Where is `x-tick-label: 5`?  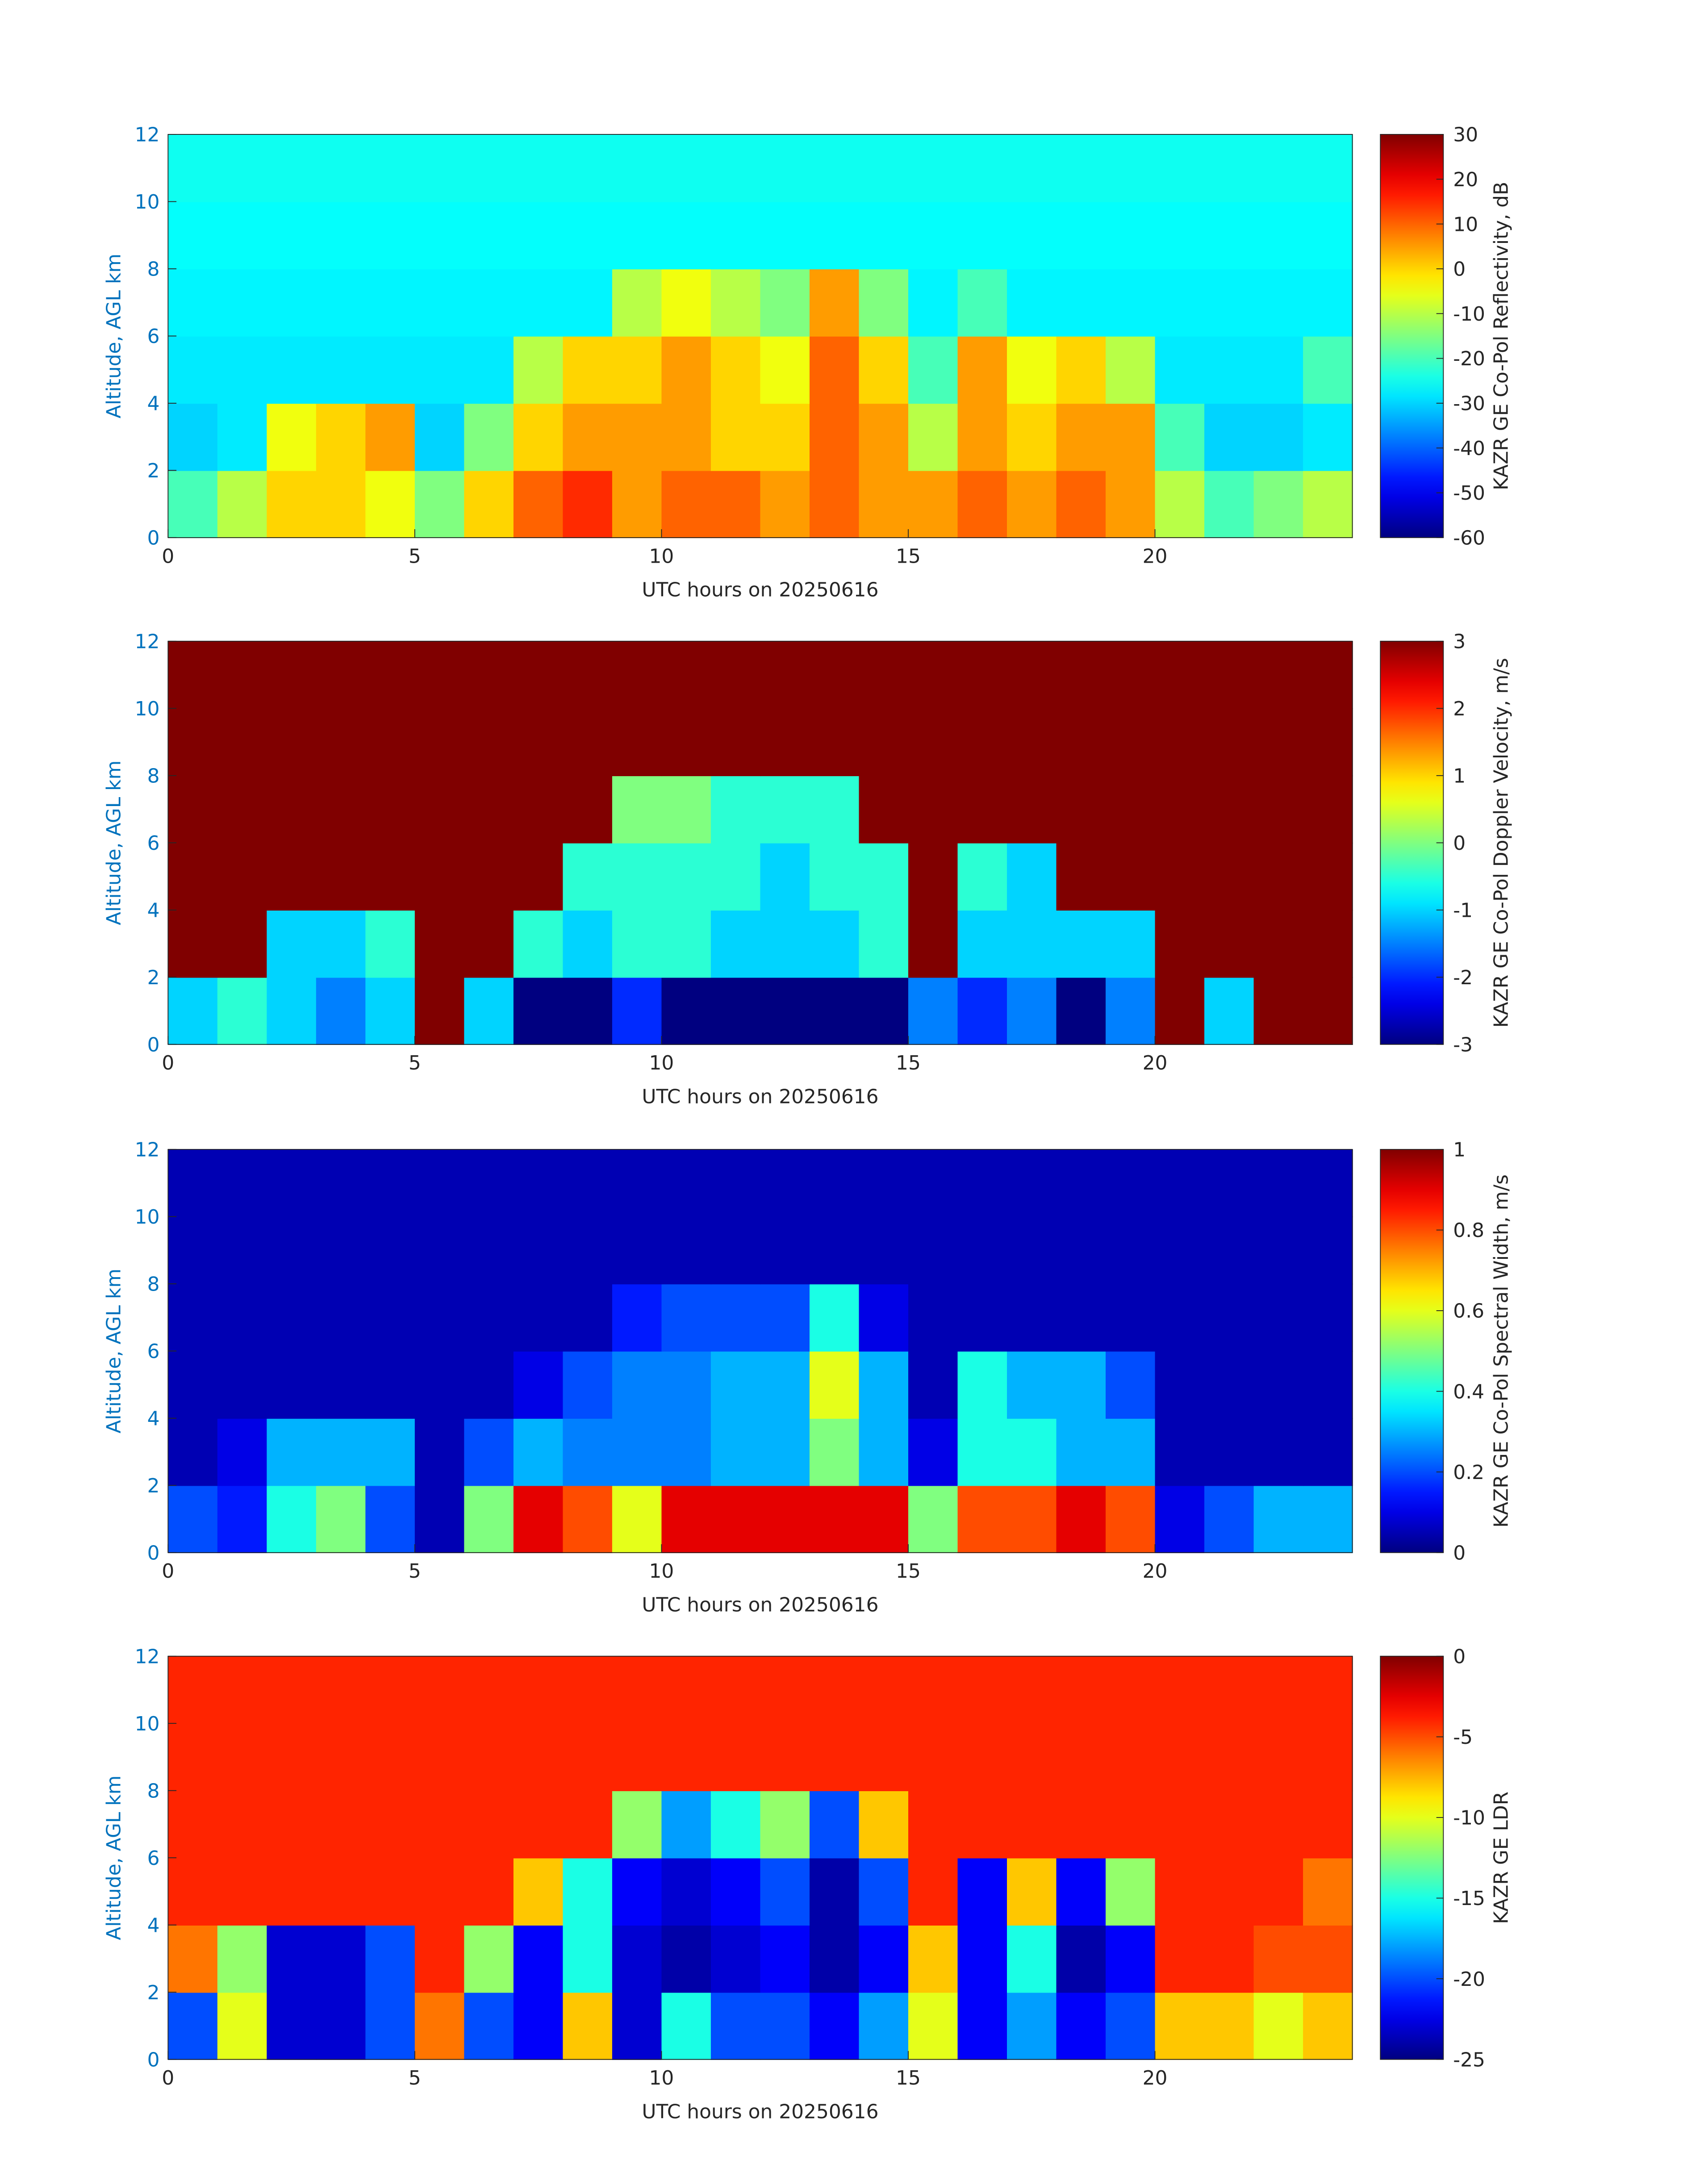
x-tick-label: 5 is located at coordinates (415, 556).